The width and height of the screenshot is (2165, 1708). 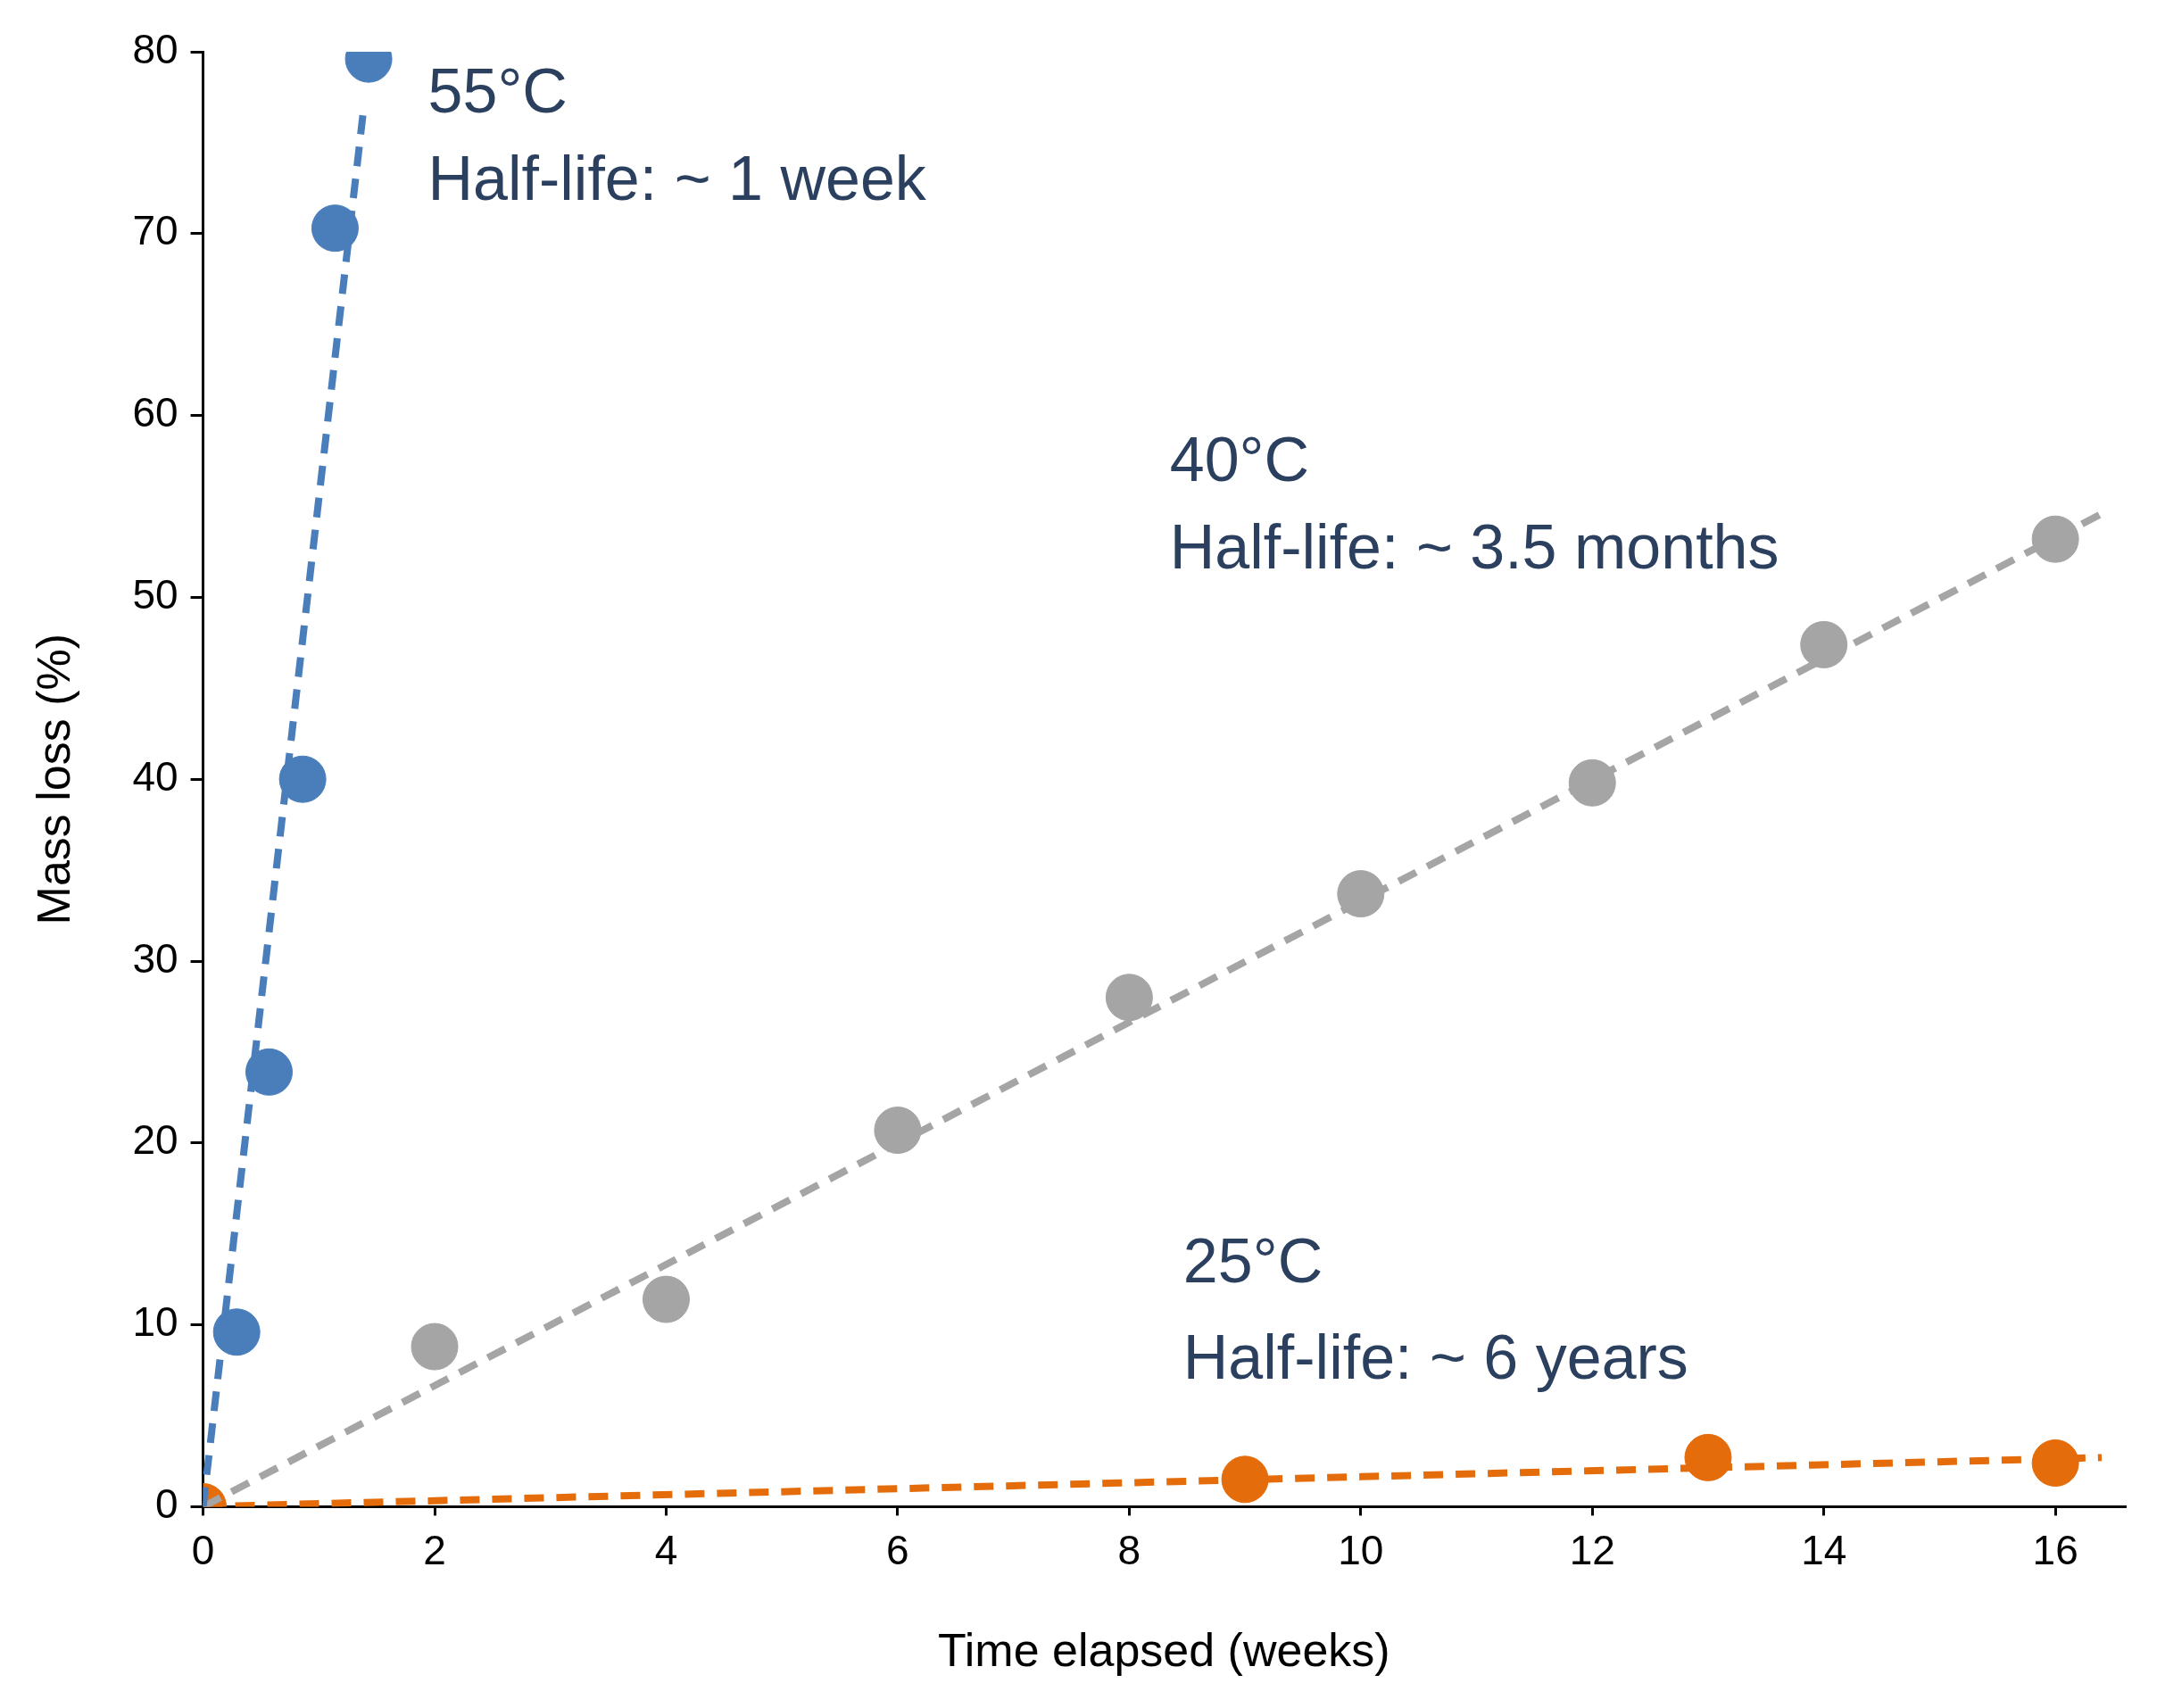 I want to click on y-axis-title: Mass loss (%), so click(x=53, y=779).